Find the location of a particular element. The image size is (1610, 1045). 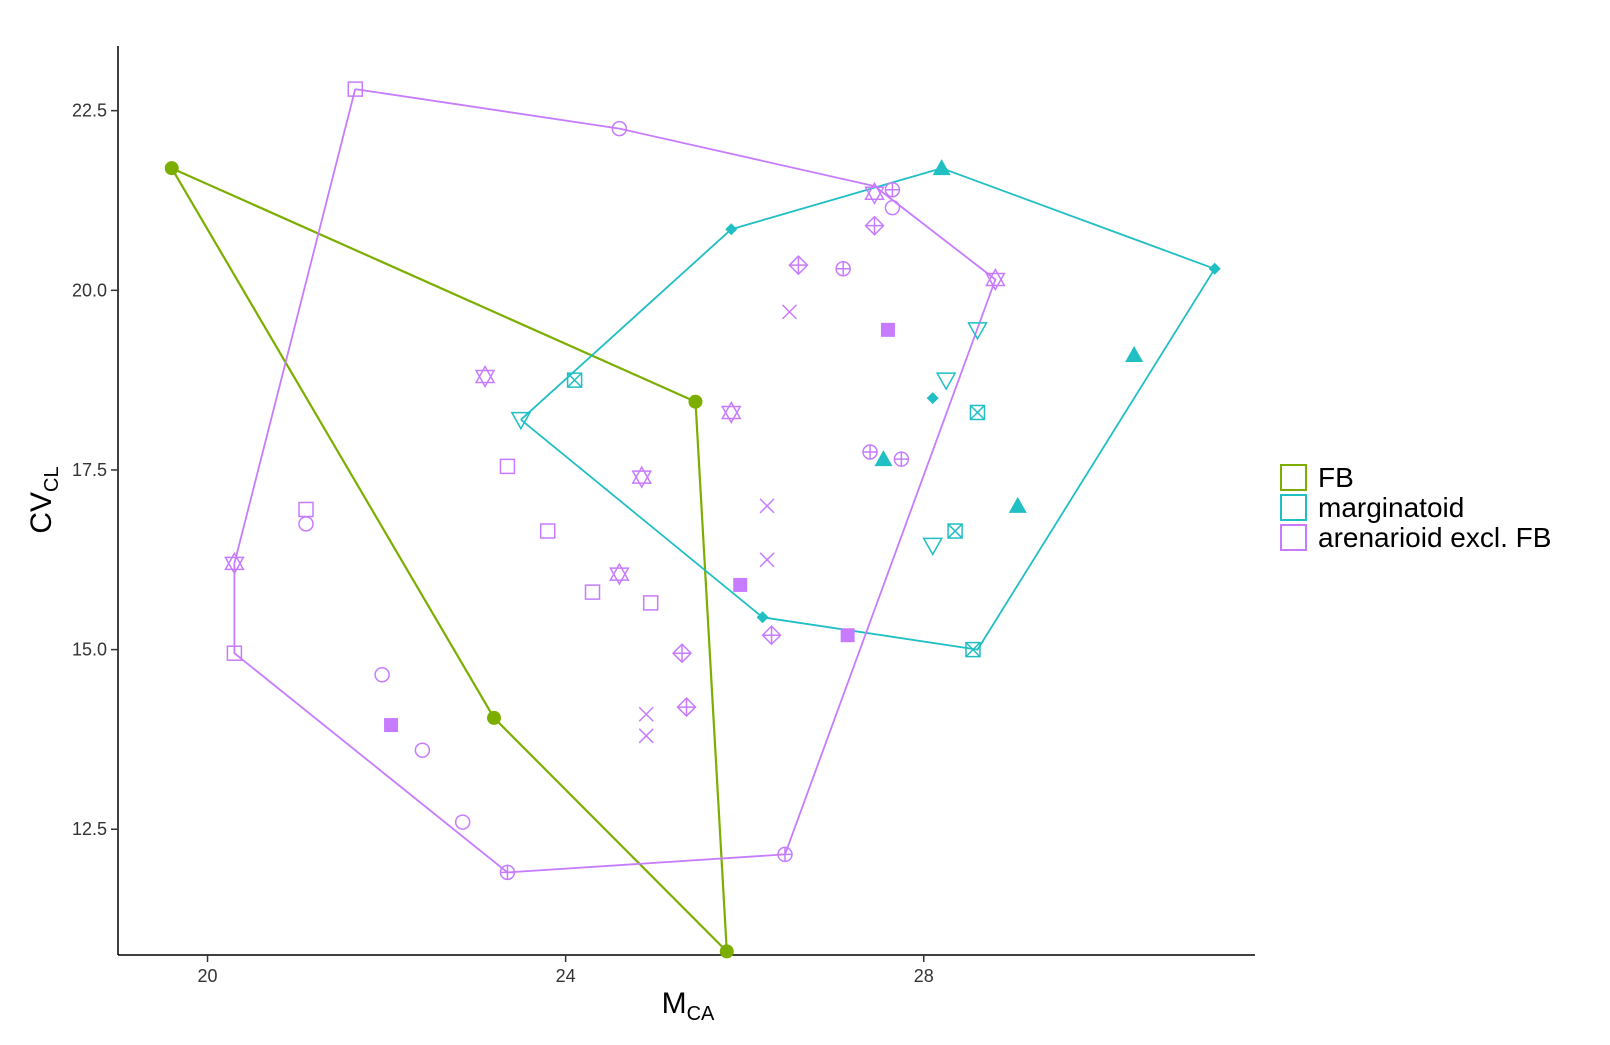

y-tick-label: 15.0 is located at coordinates (89, 650).